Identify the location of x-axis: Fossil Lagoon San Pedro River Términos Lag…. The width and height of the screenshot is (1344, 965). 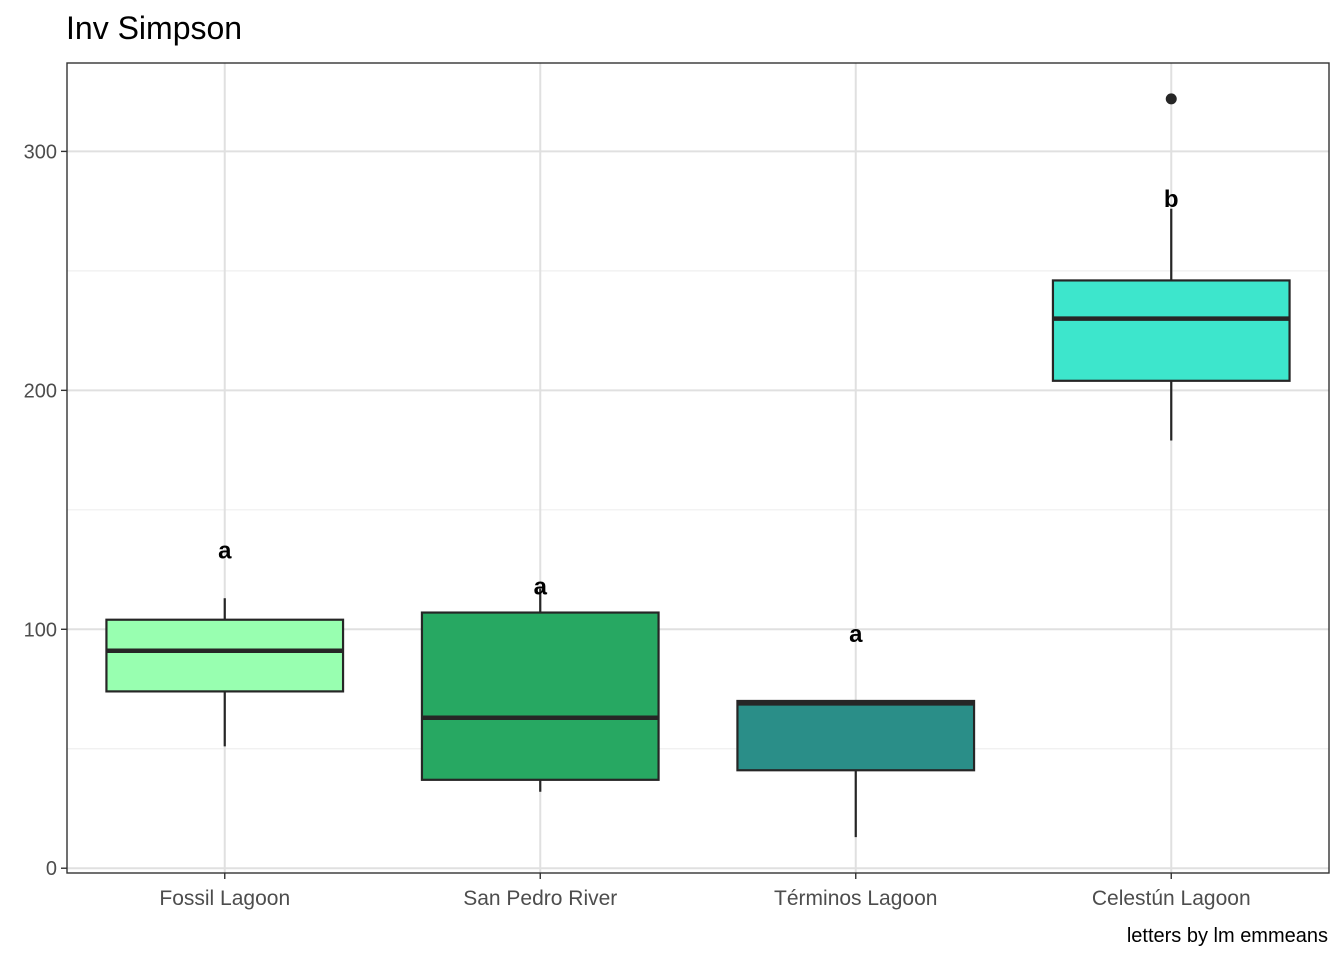
(705, 891).